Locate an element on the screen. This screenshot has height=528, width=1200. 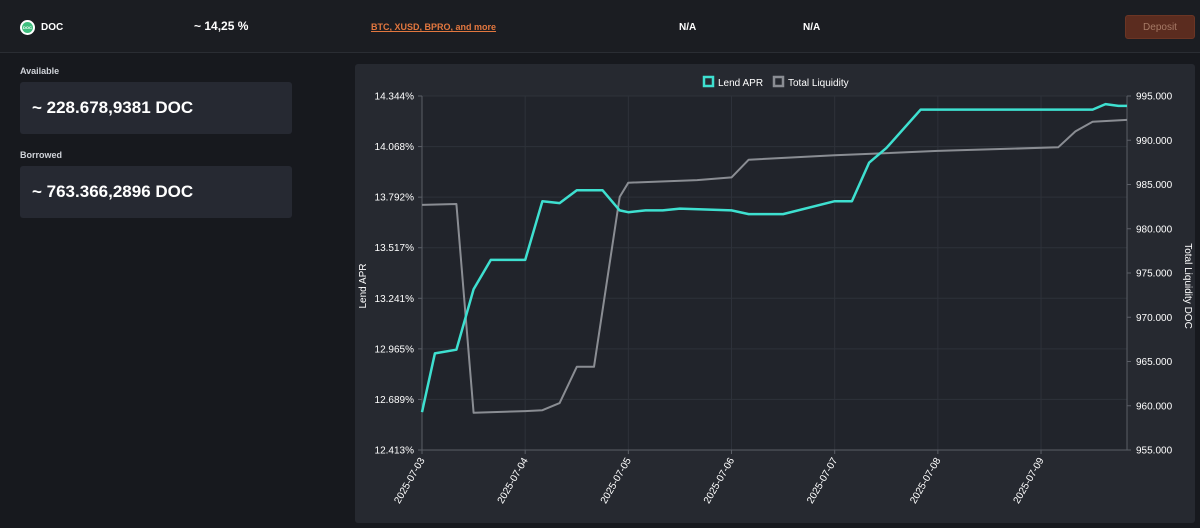
right-tick-label: 965.000 is located at coordinates (1154, 362).